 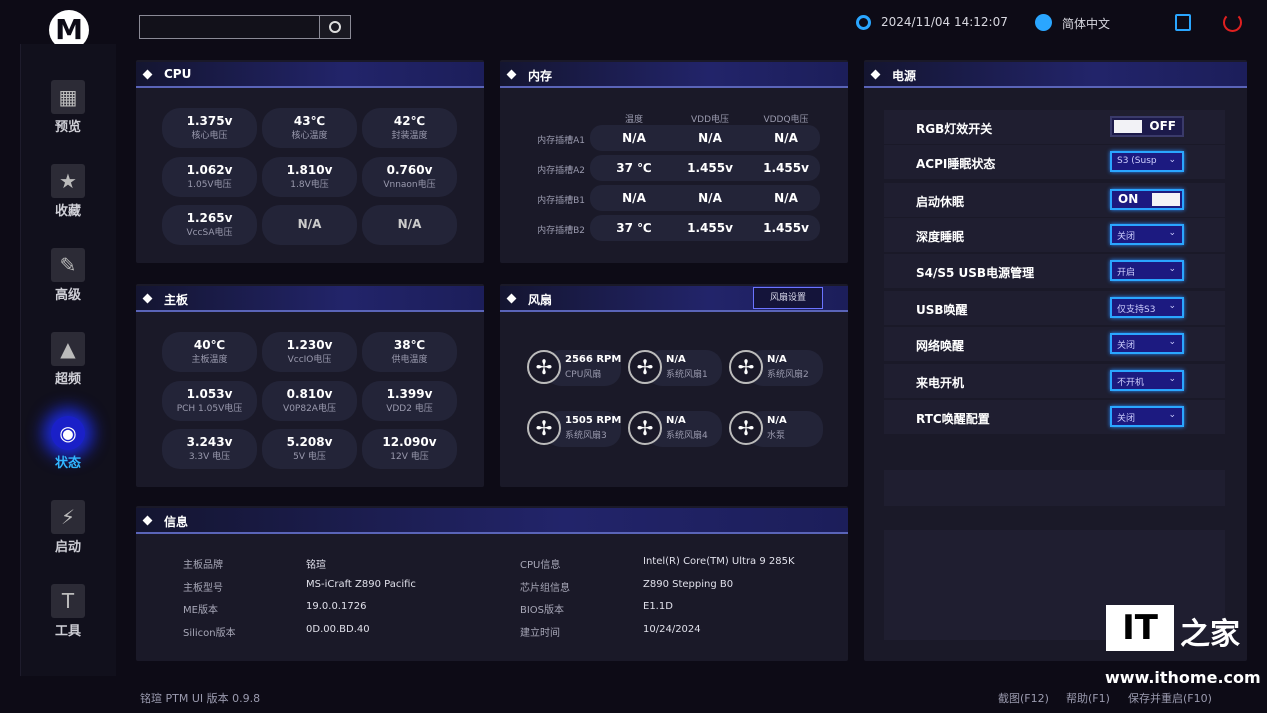 I want to click on panel-title: 内存, so click(x=540, y=76).